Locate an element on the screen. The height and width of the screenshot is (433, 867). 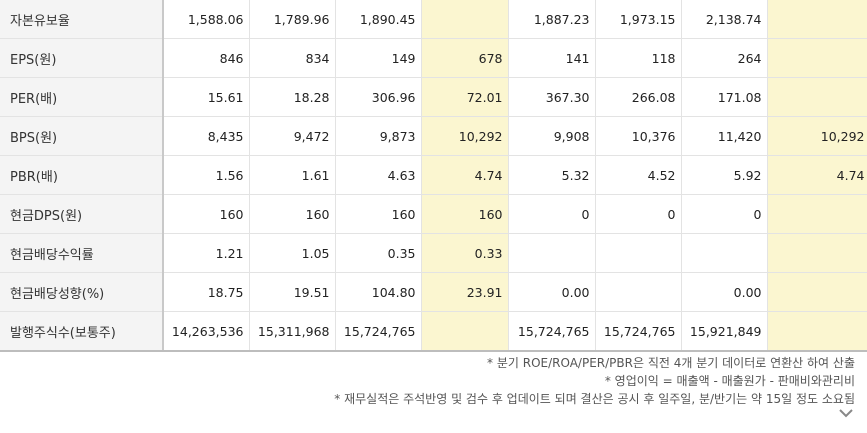
chevron-down-icon is located at coordinates (846, 413).